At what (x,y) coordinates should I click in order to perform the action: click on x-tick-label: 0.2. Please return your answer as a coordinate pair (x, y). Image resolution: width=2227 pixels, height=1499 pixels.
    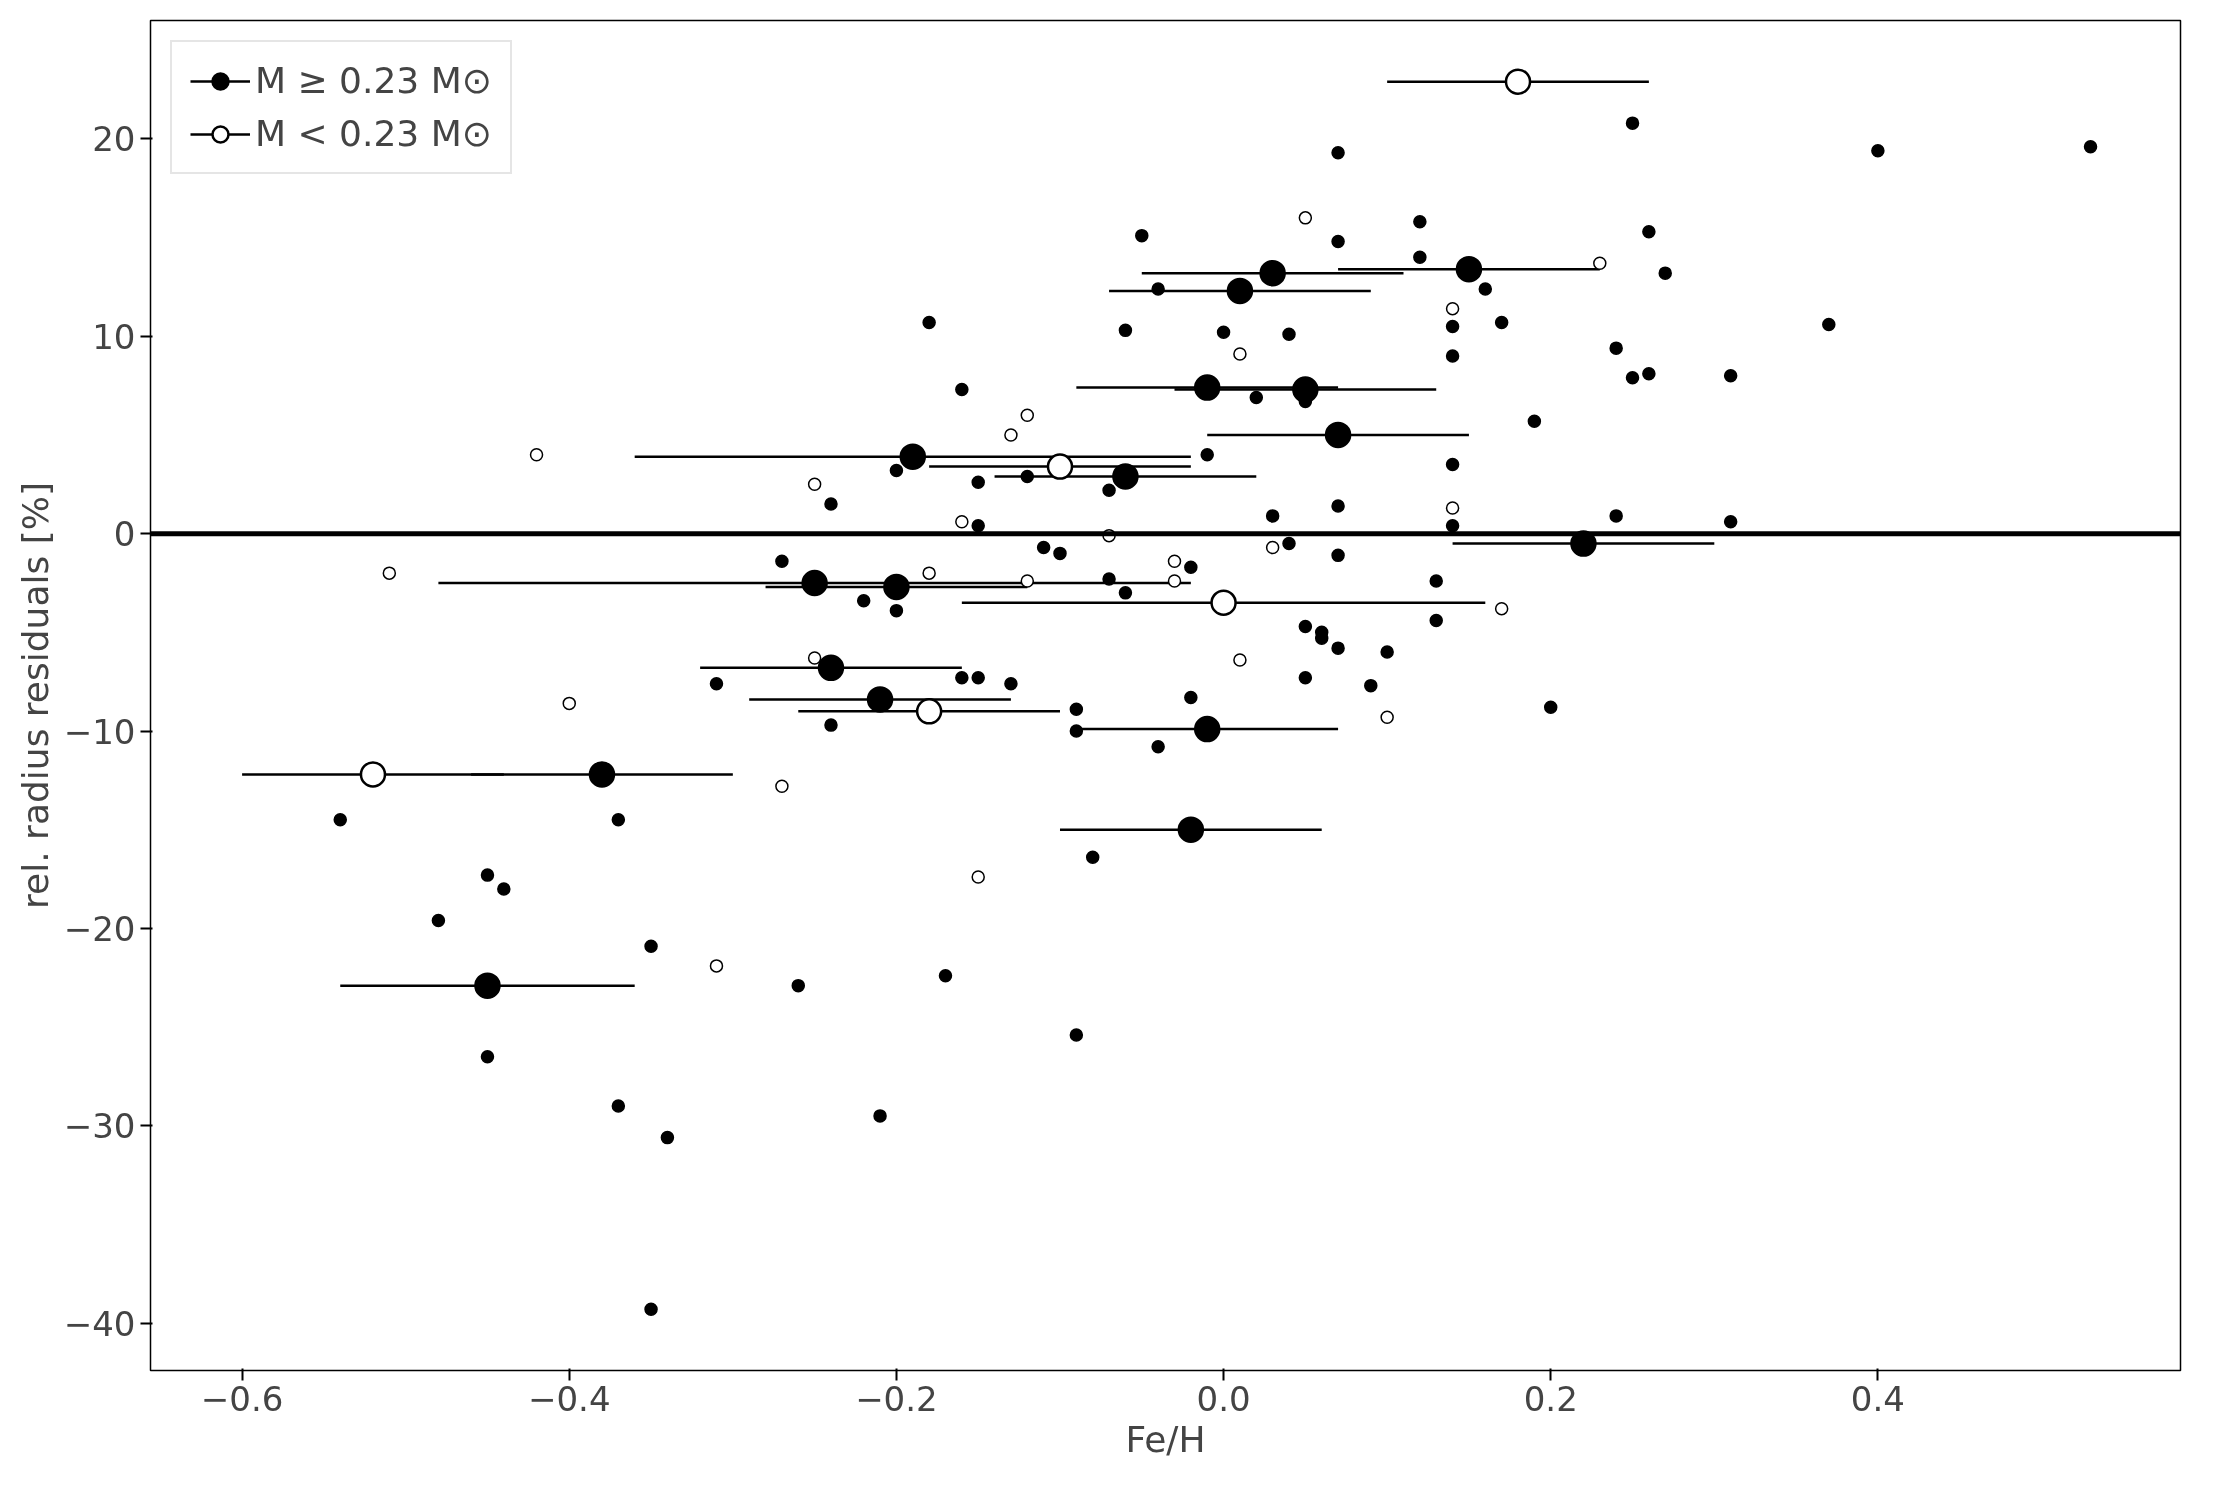
    Looking at the image, I should click on (1550, 1398).